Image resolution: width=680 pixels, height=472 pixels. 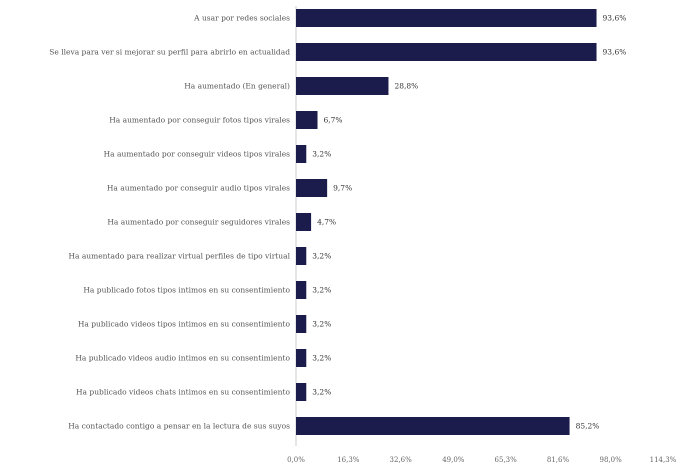 What do you see at coordinates (406, 86) in the screenshot?
I see `value-label: 28,8%` at bounding box center [406, 86].